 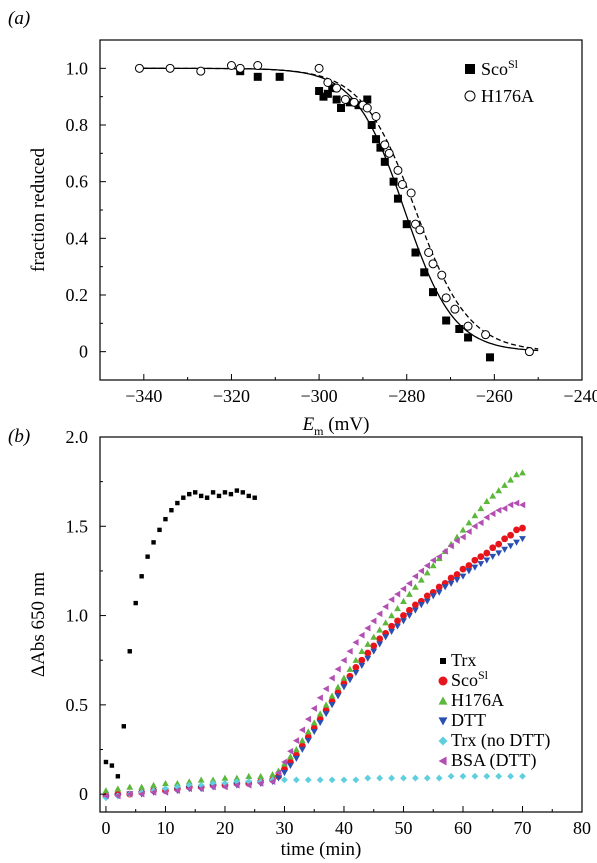 What do you see at coordinates (105, 828) in the screenshot?
I see `panel-b-xtick-label: 0` at bounding box center [105, 828].